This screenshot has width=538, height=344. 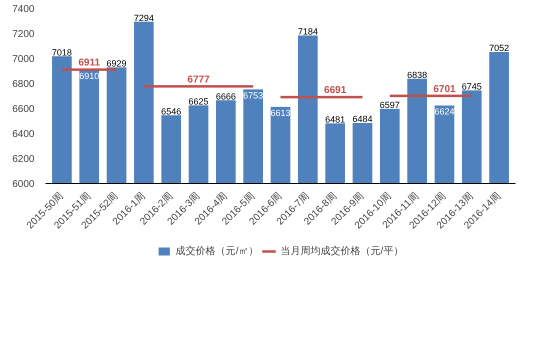 What do you see at coordinates (144, 17) in the screenshot?
I see `data-label: 7294` at bounding box center [144, 17].